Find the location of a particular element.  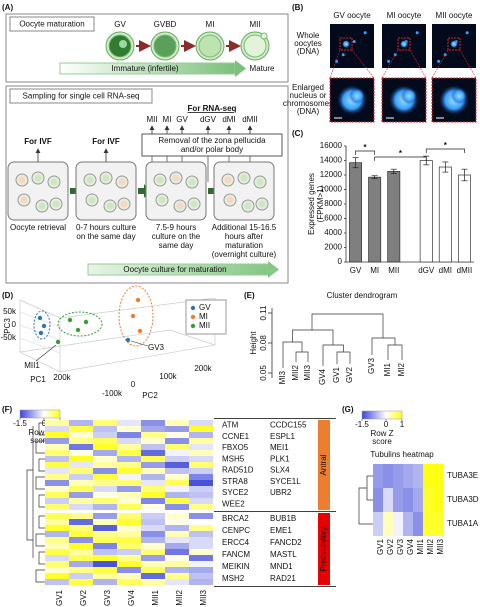

step-text: same day is located at coordinates (176, 245).